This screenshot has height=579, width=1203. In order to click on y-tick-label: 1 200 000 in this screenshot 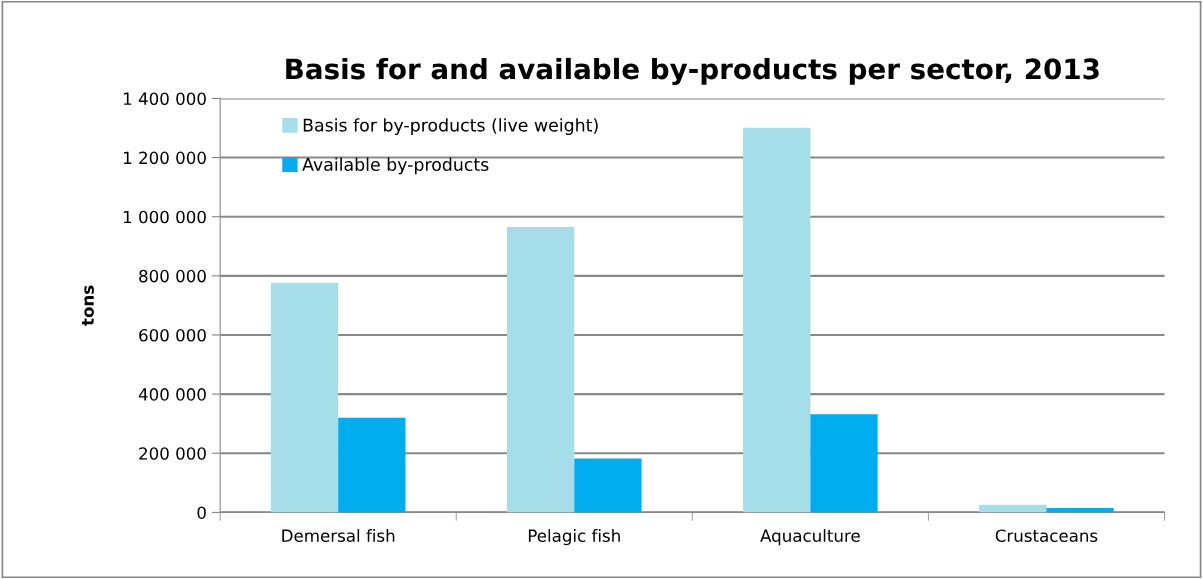, I will do `click(164, 158)`.